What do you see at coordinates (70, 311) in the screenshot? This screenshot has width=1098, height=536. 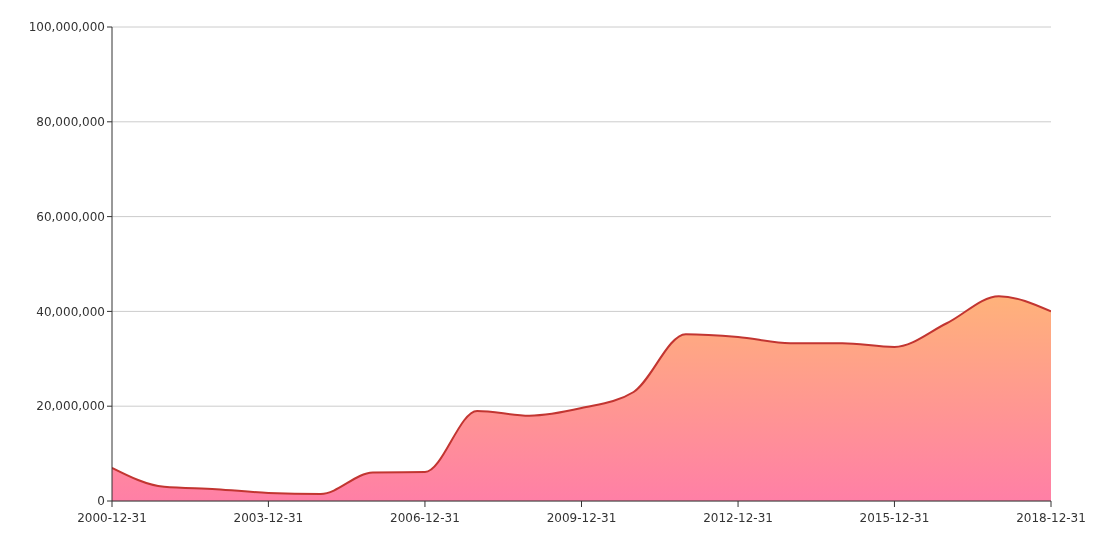 I see `y-tick-label: 40,000,000` at bounding box center [70, 311].